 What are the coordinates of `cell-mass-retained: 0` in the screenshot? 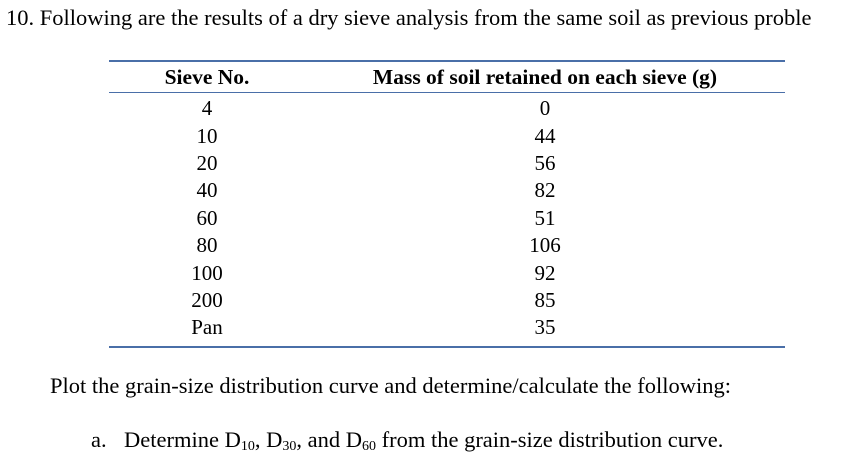 It's located at (545, 108).